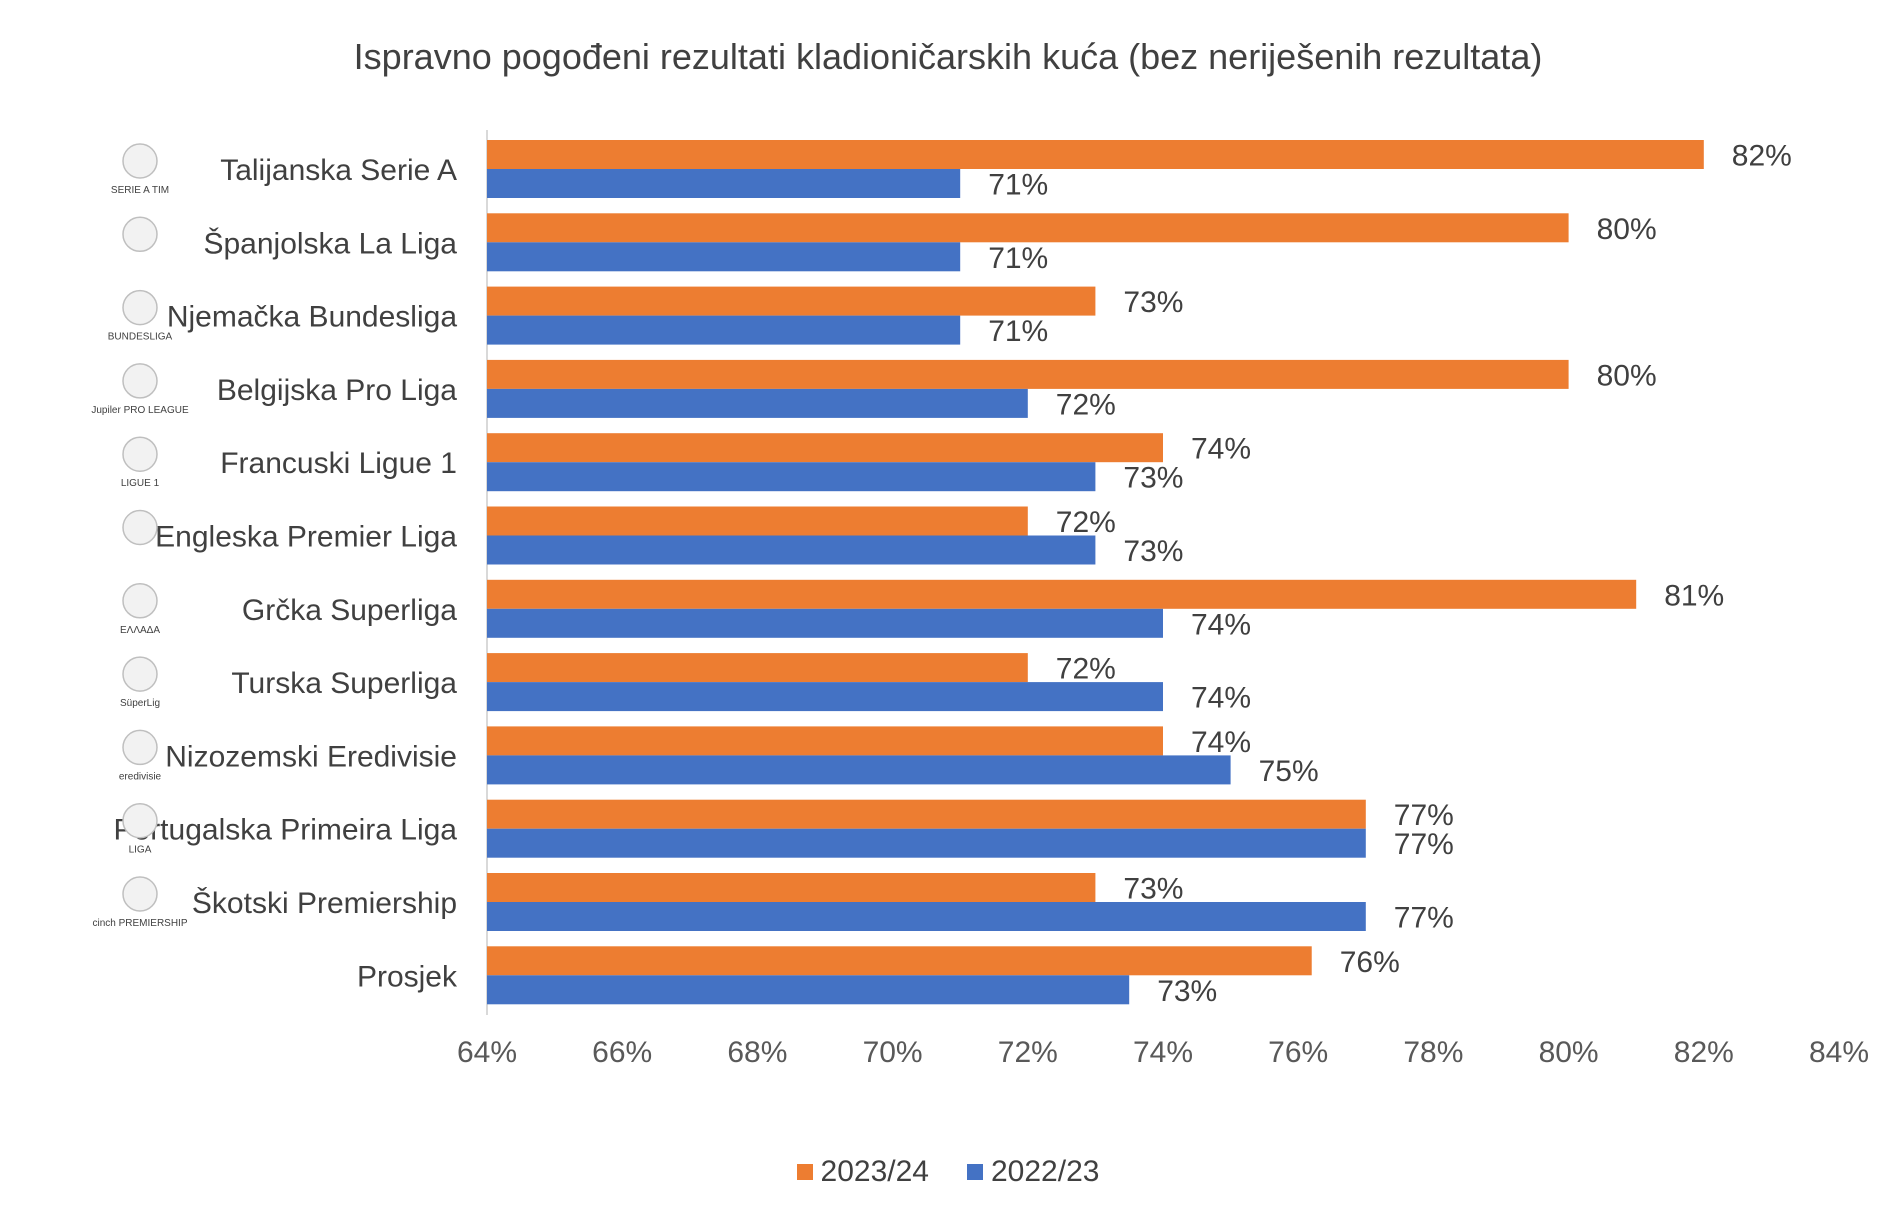  Describe the element at coordinates (757, 403) in the screenshot. I see `bar-2022-23-belgijska-pro-liga` at that location.